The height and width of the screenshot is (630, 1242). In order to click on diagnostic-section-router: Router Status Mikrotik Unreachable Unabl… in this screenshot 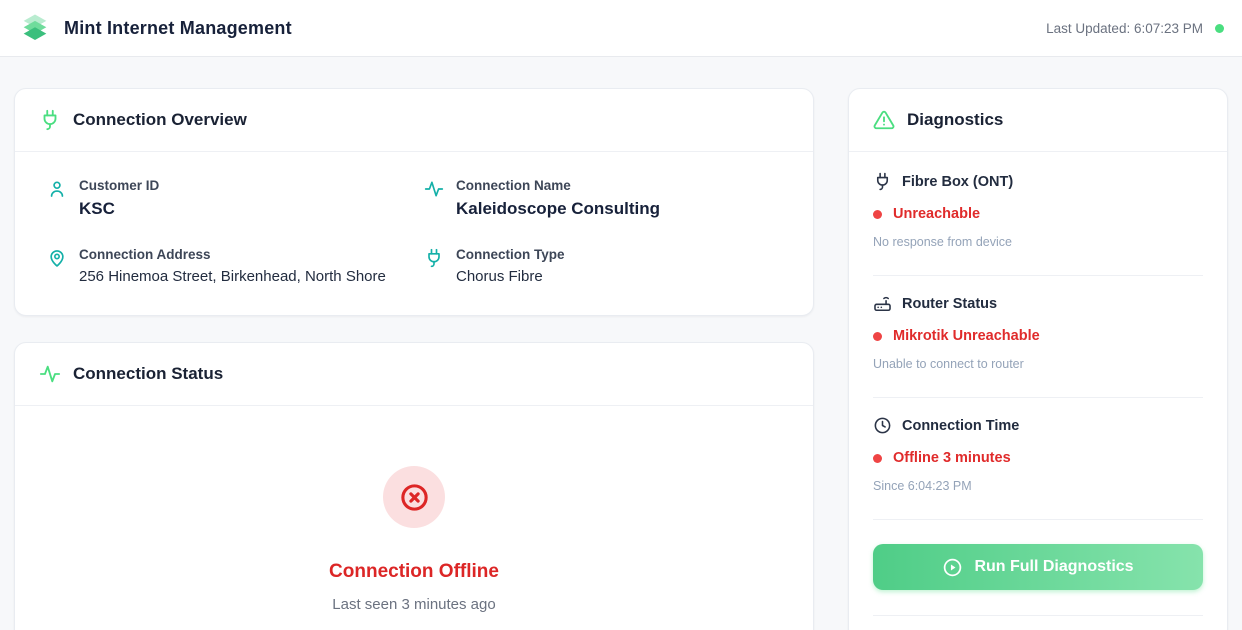, I will do `click(1038, 337)`.